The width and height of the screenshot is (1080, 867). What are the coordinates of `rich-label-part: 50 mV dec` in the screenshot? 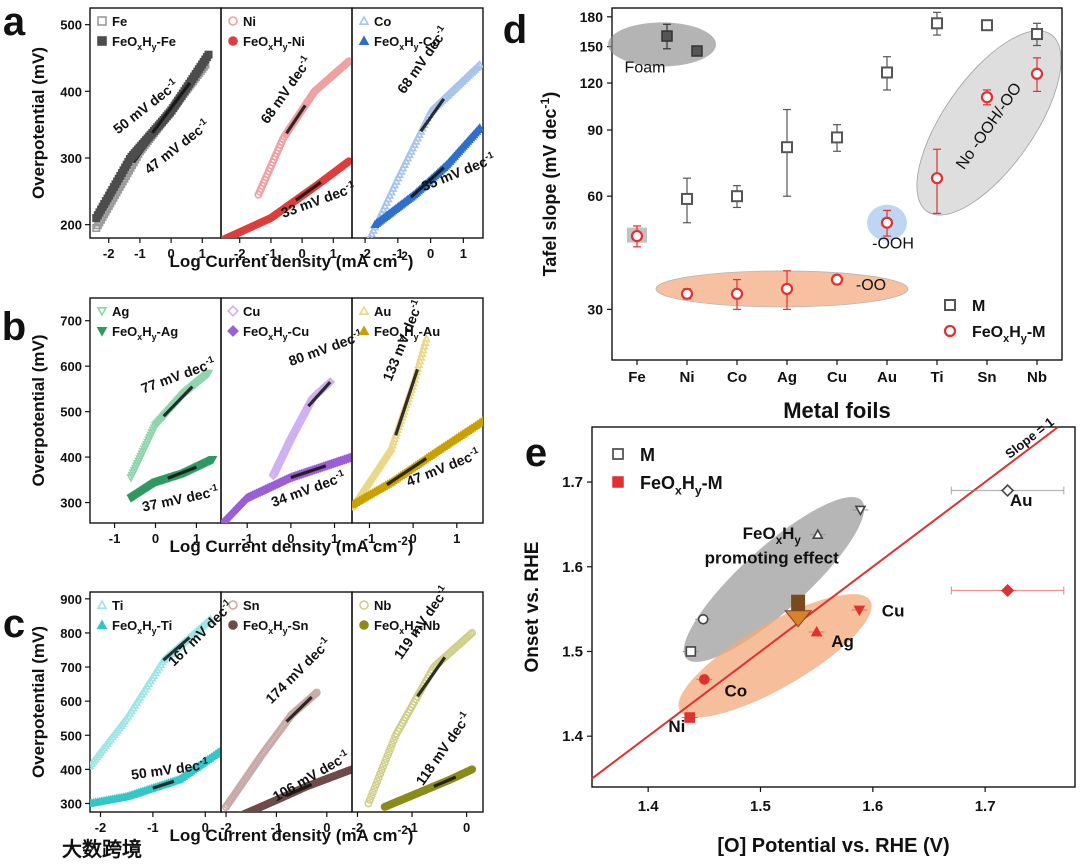 It's located at (165, 770).